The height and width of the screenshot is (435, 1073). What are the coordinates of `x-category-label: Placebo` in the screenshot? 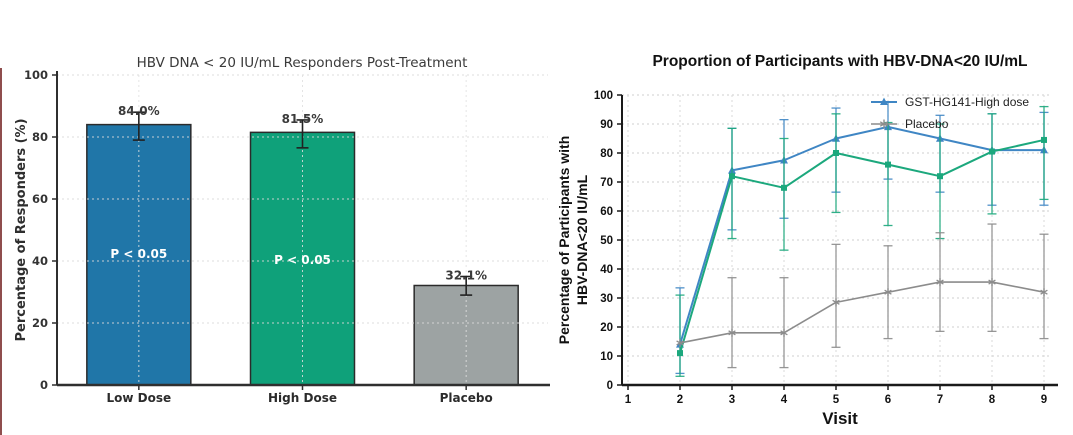 It's located at (466, 398).